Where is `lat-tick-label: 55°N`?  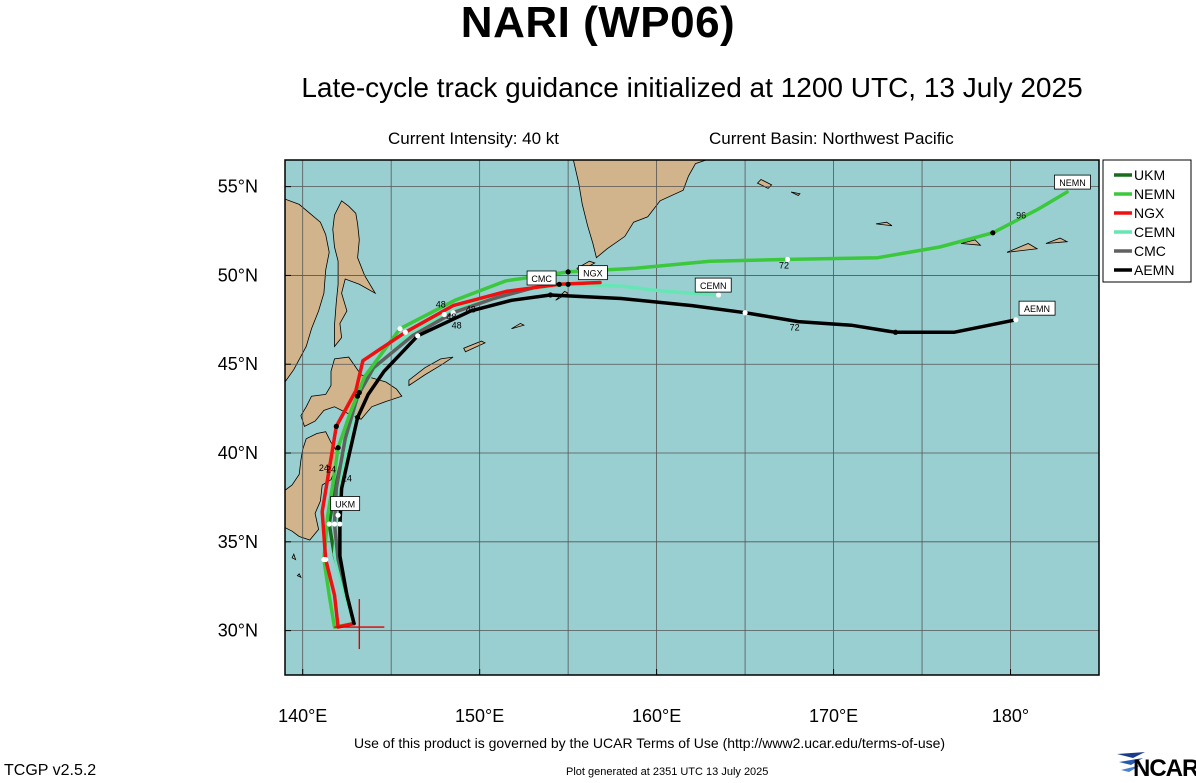 lat-tick-label: 55°N is located at coordinates (238, 187).